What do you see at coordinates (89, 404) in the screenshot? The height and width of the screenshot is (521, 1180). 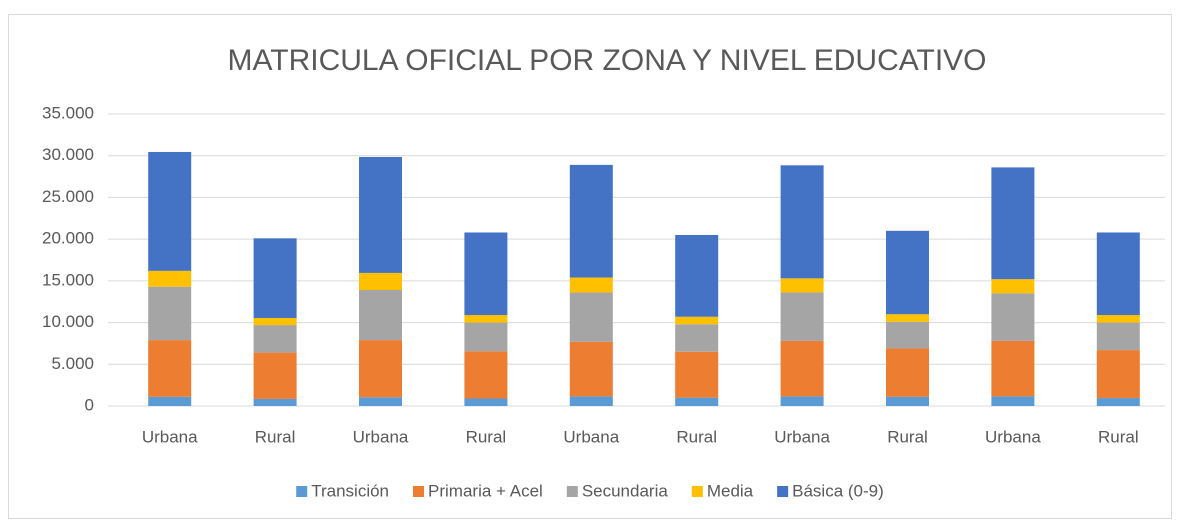 I see `y-tick-label: 0` at bounding box center [89, 404].